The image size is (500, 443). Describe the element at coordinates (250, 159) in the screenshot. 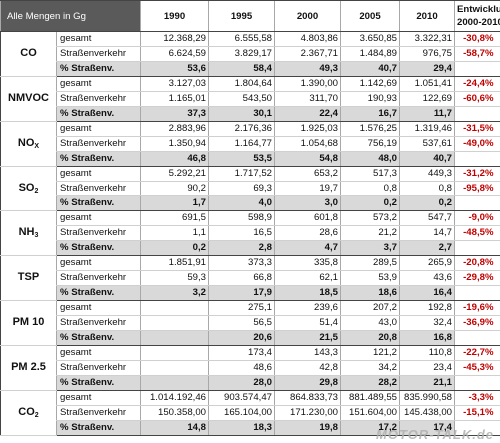

I see `share-row: % Straßenv. 46,8 53,5 54,8 48,0 40,7` at that location.